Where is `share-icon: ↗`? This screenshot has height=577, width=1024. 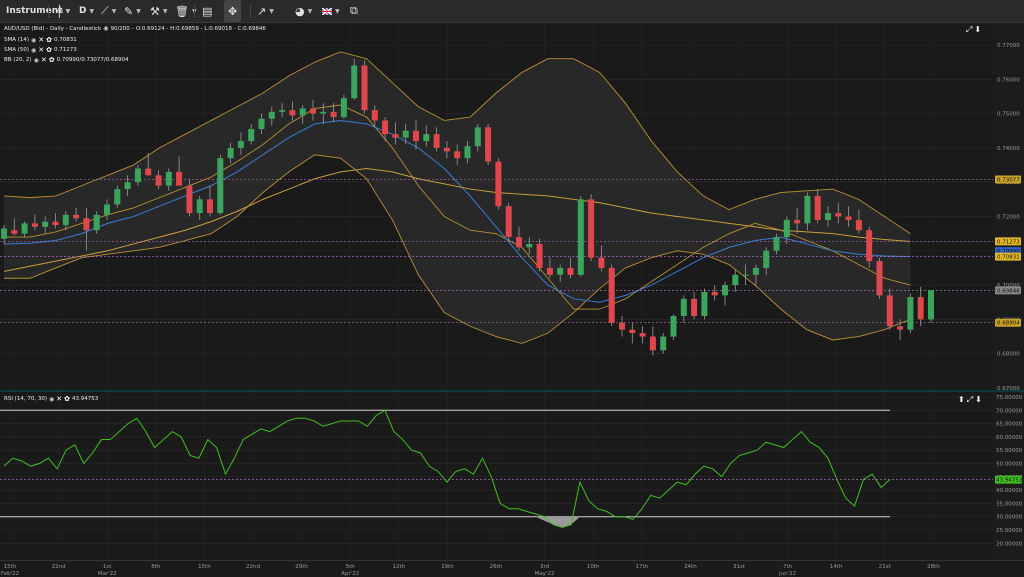
share-icon: ↗ is located at coordinates (262, 11).